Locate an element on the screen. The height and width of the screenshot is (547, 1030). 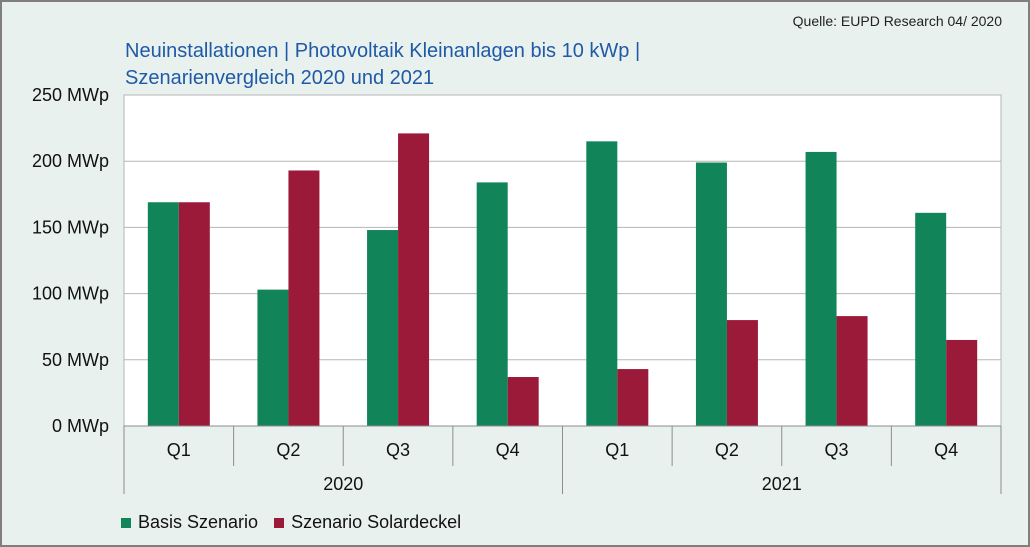
legend-item-basis: Basis Szenario is located at coordinates (189, 522).